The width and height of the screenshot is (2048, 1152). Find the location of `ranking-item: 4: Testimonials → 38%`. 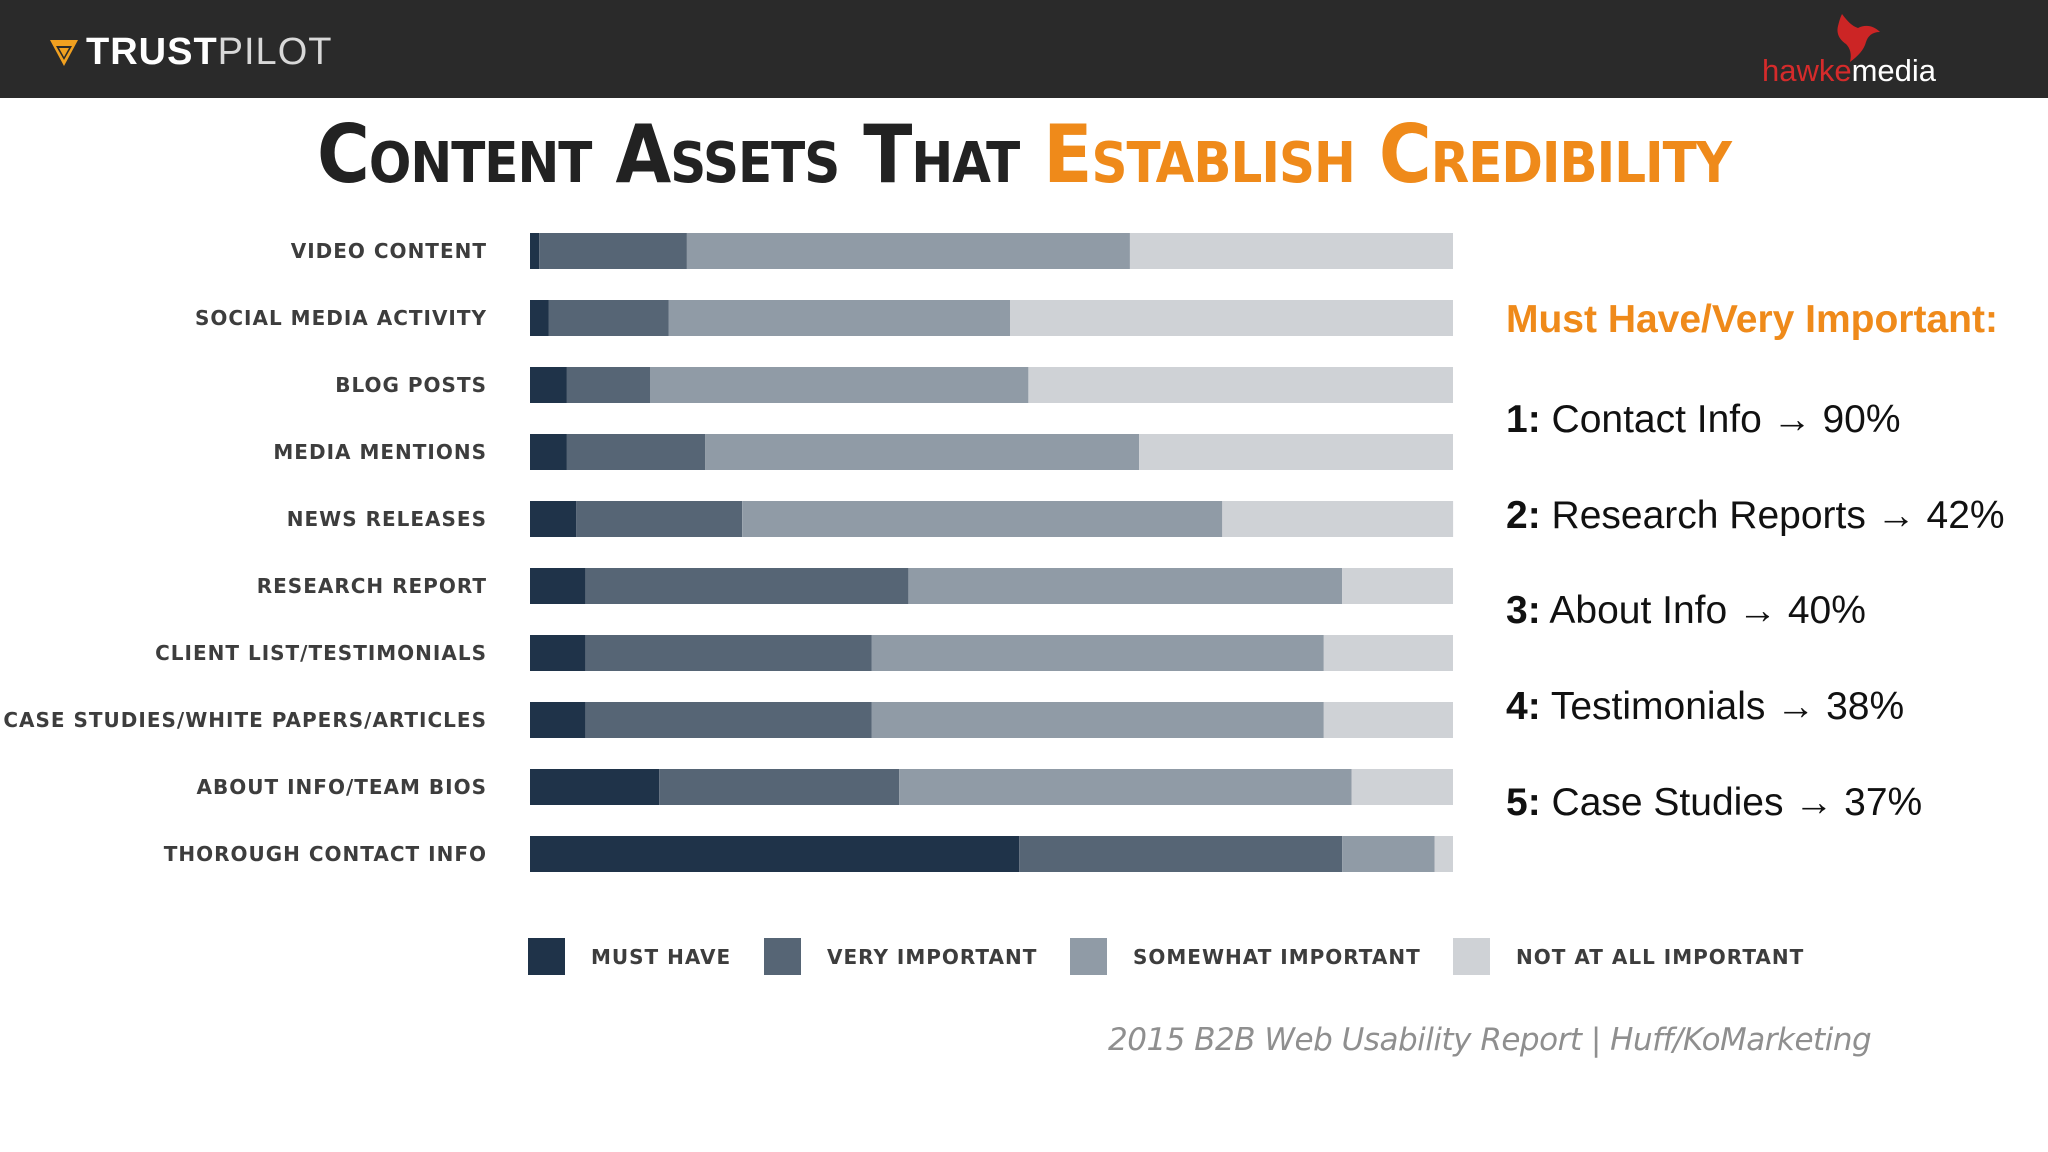

ranking-item: 4: Testimonials → 38% is located at coordinates (1705, 707).